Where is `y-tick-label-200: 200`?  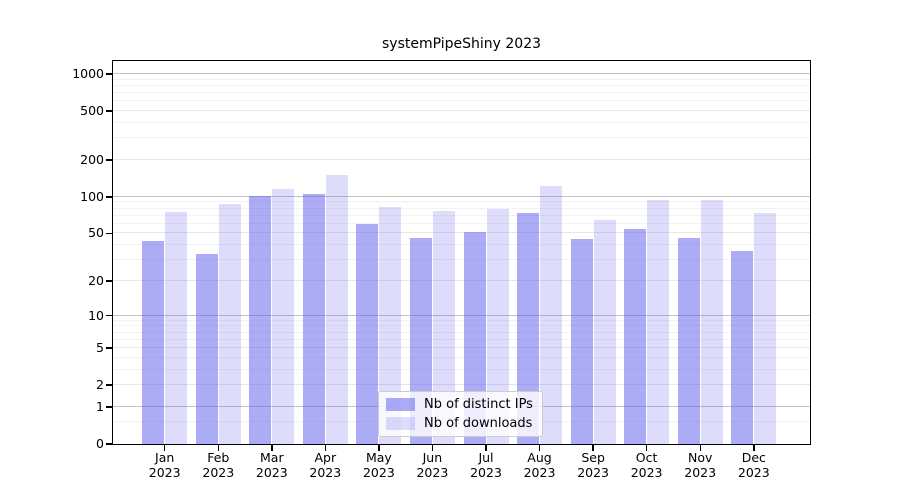
y-tick-label-200: 200 is located at coordinates (92, 159).